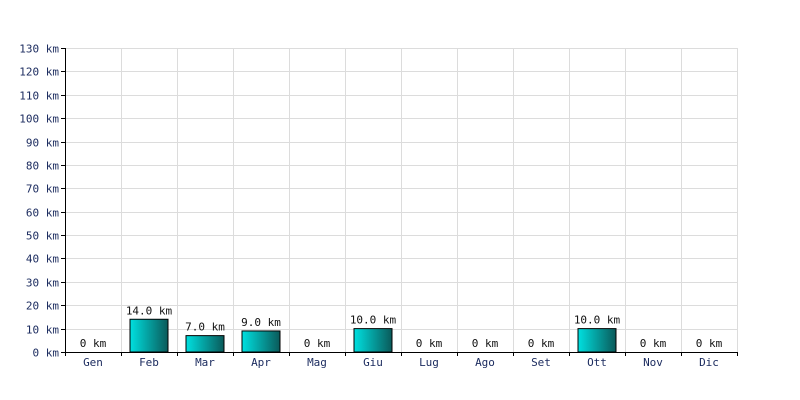 This screenshot has width=800, height=400. Describe the element at coordinates (205, 362) in the screenshot. I see `x-tick-label-mar: Mar` at that location.